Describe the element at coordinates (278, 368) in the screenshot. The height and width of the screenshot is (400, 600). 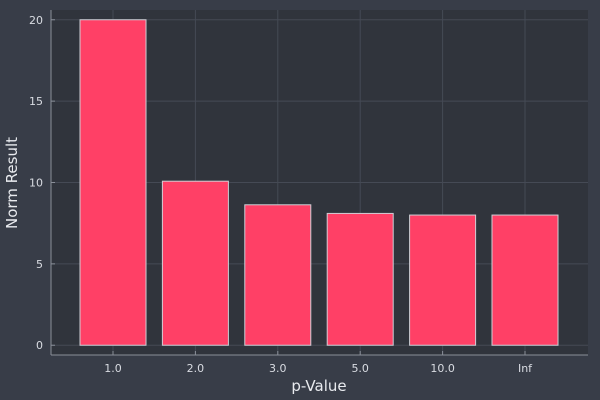
I see `x-tick-label: 3.0` at that location.